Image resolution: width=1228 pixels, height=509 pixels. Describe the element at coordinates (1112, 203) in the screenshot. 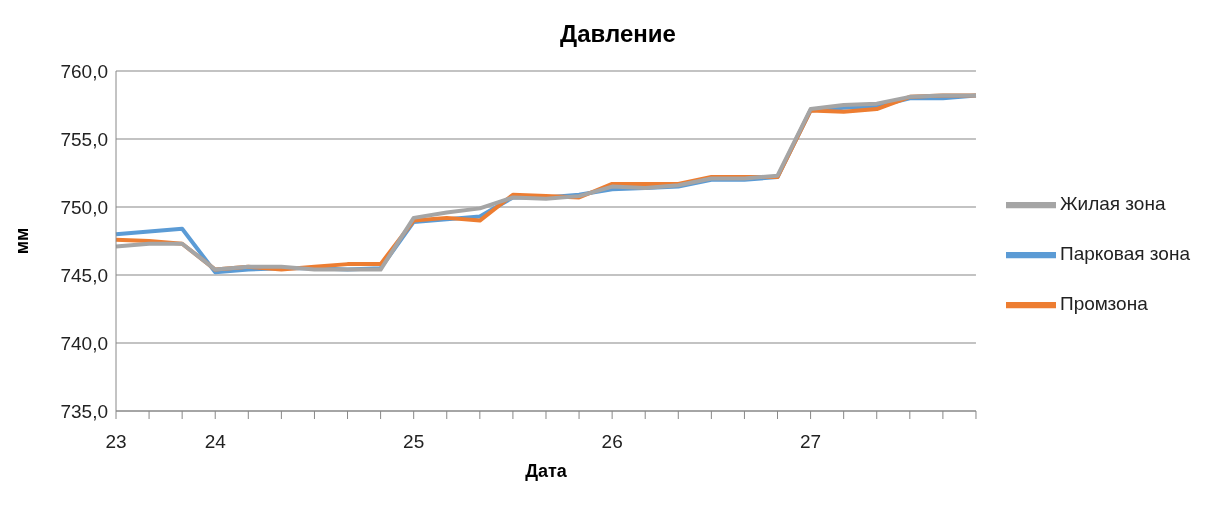

I see `legend-label: Жилая зона` at that location.